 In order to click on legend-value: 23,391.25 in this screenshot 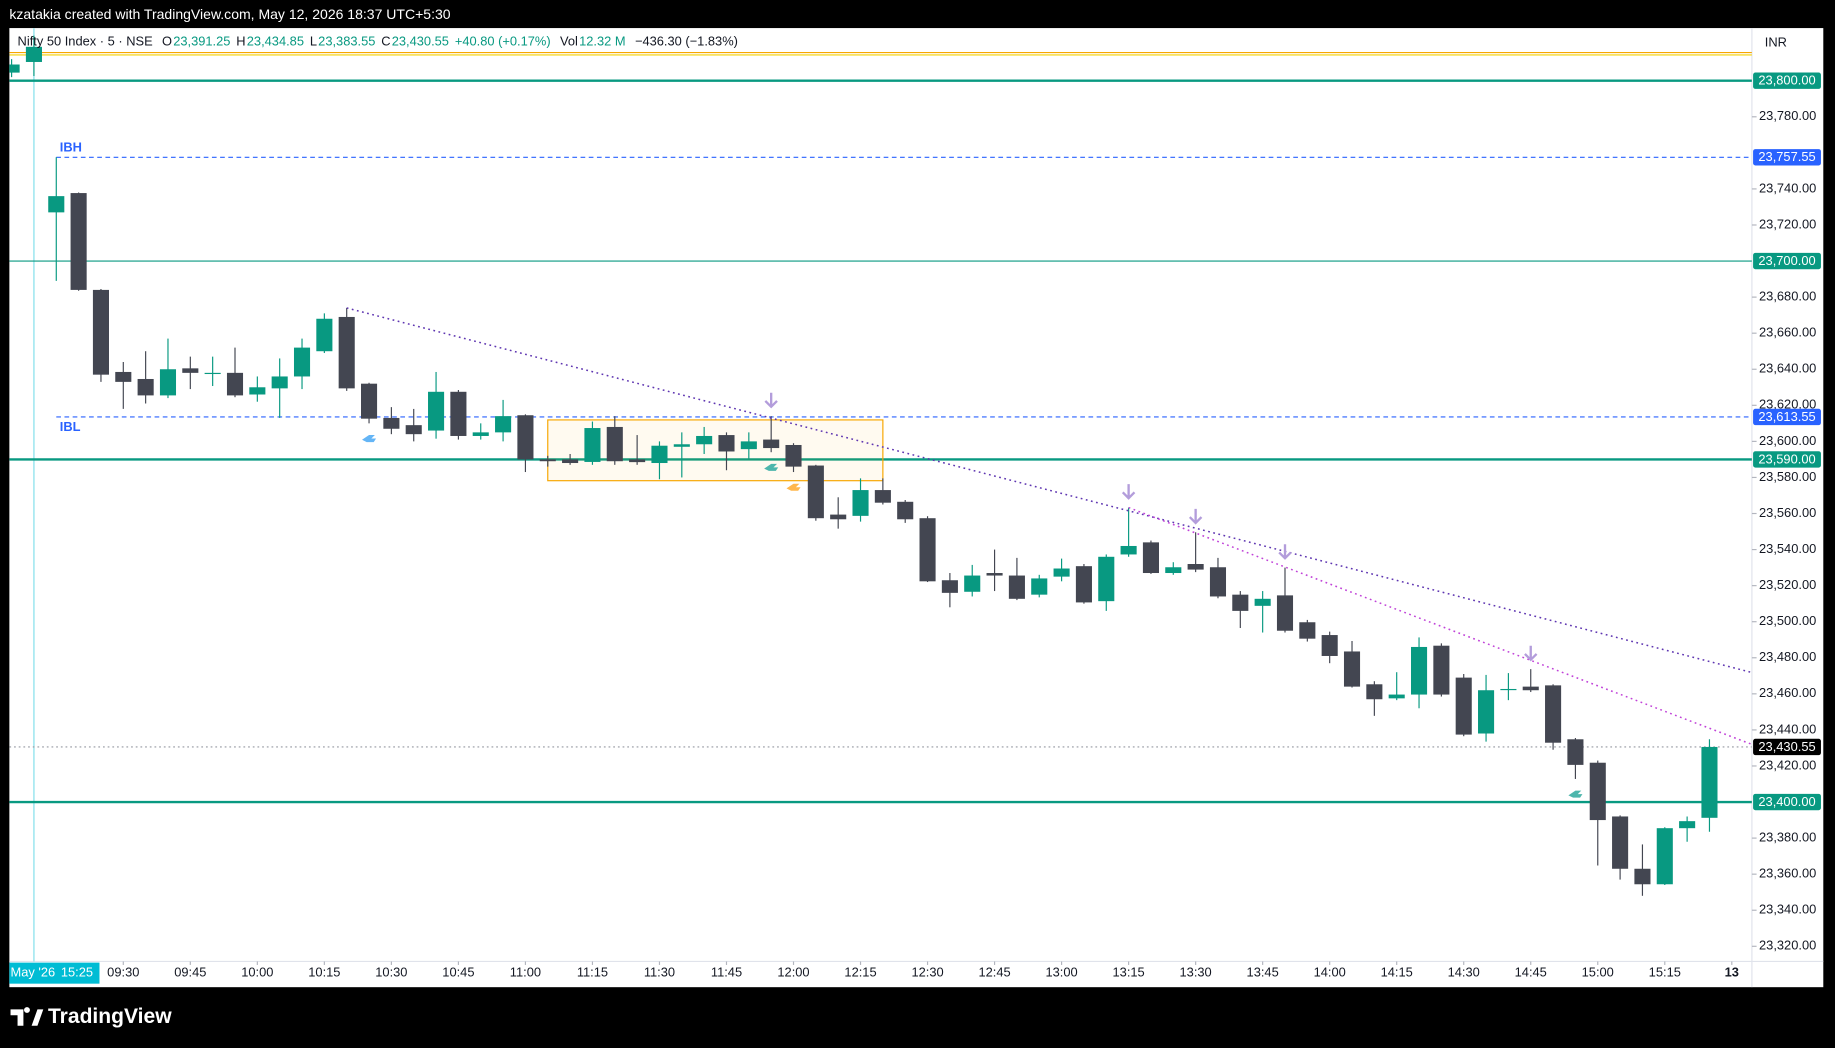, I will do `click(201, 41)`.